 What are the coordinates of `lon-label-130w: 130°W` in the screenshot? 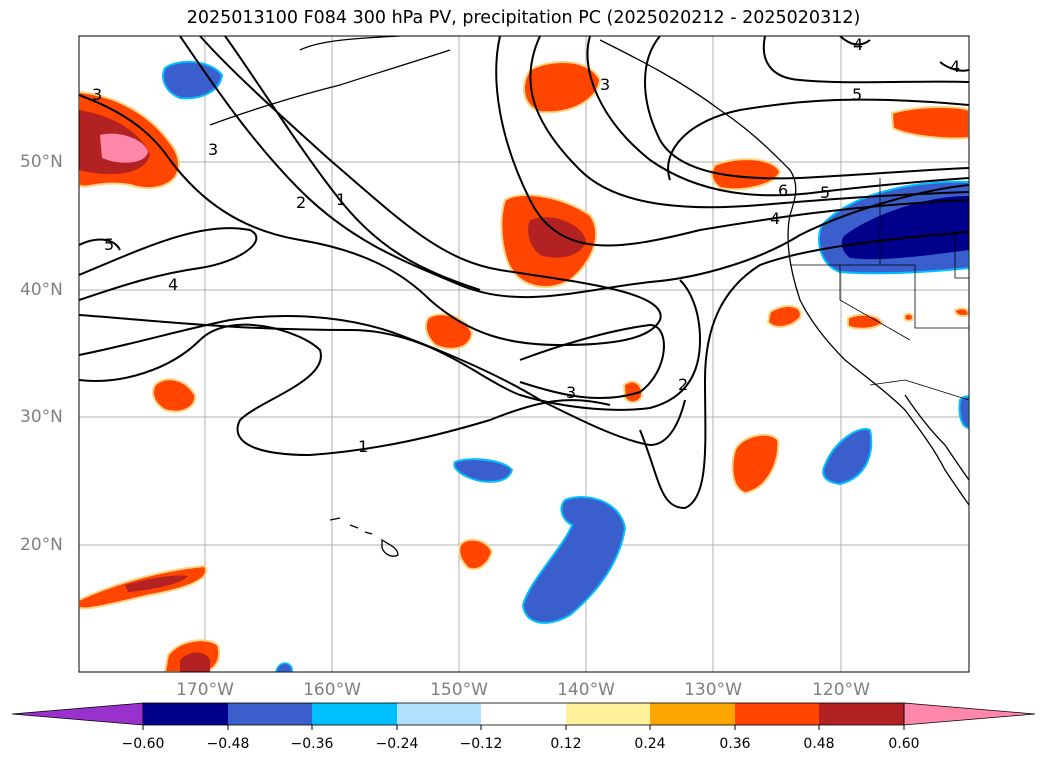 It's located at (713, 690).